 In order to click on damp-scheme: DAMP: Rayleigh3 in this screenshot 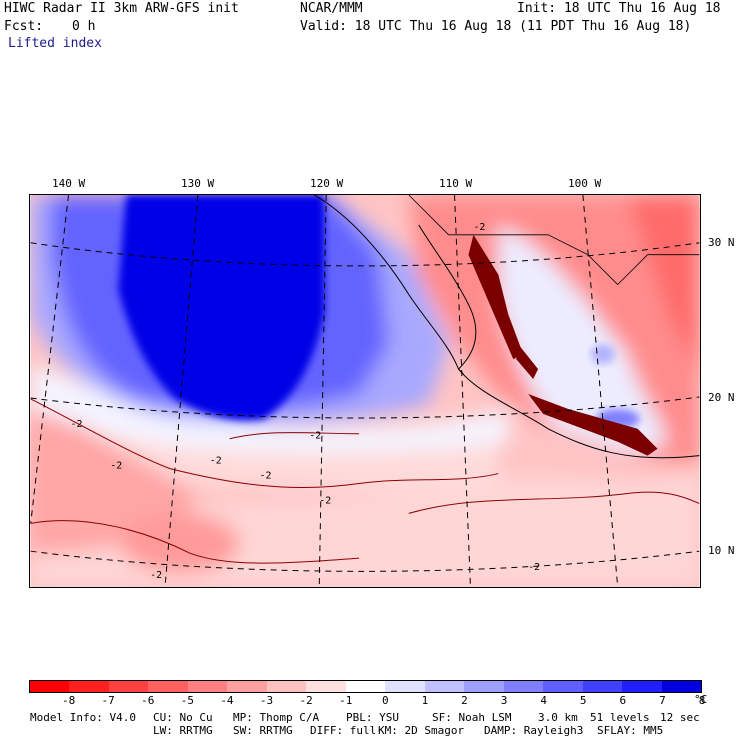, I will do `click(534, 730)`.